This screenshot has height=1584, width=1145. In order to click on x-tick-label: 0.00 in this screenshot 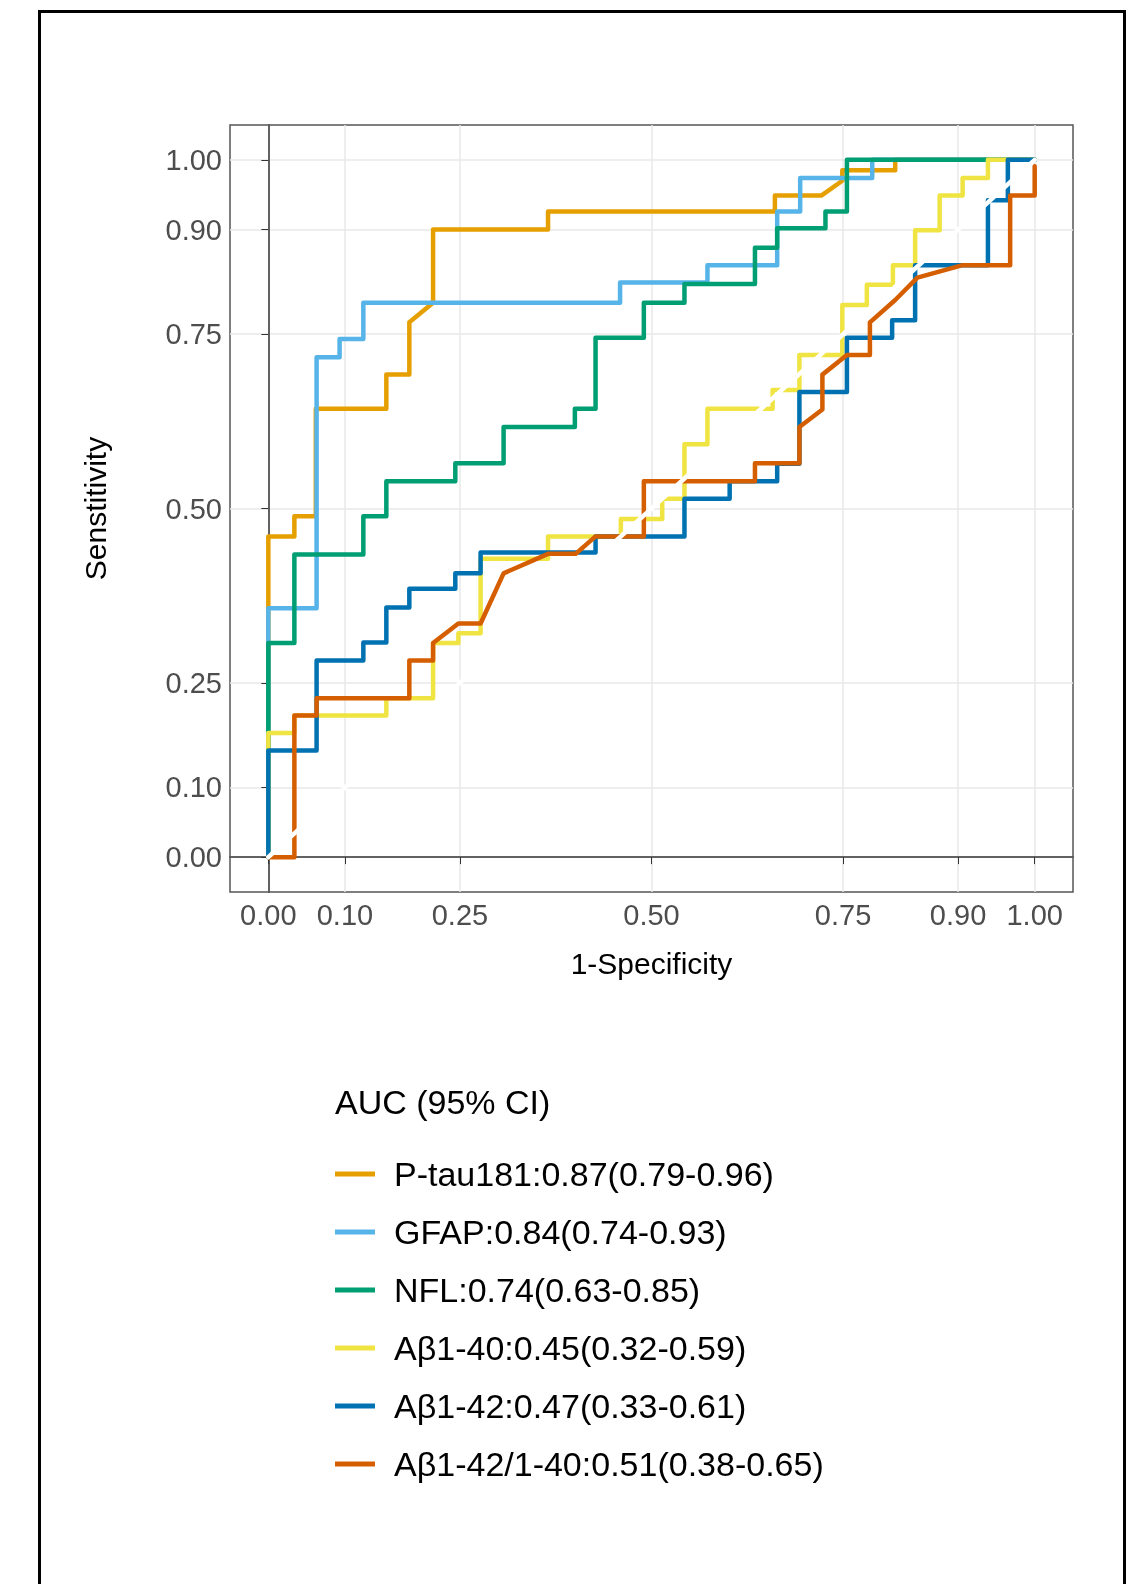, I will do `click(268, 914)`.